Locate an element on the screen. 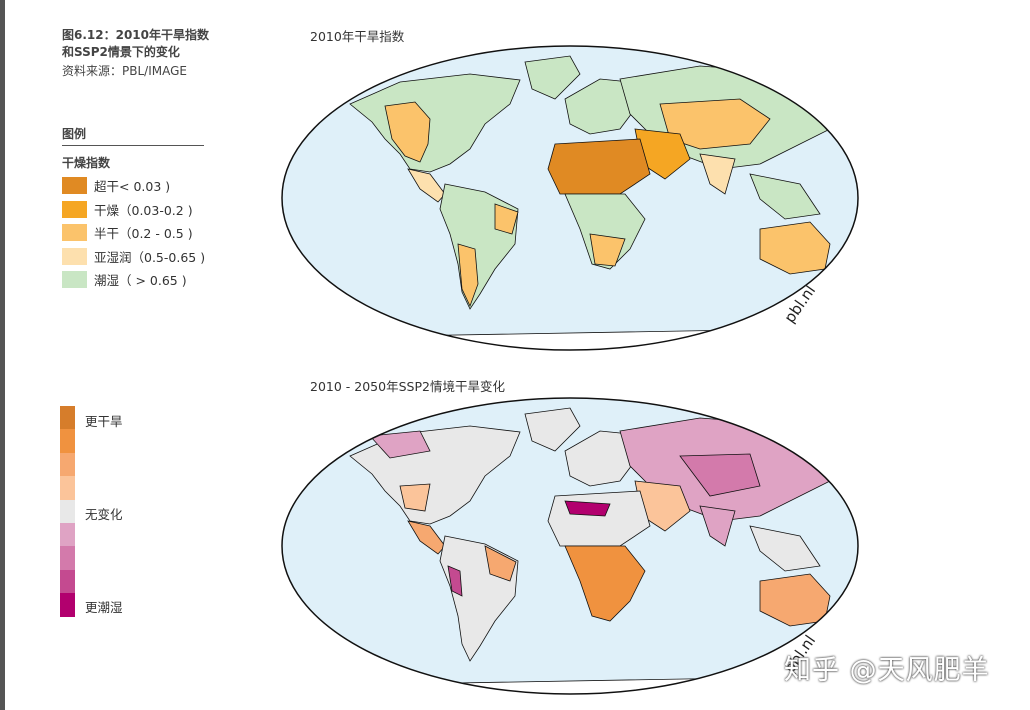 This screenshot has width=1030, height=710. africa-sahel-wetter is located at coordinates (587, 508).